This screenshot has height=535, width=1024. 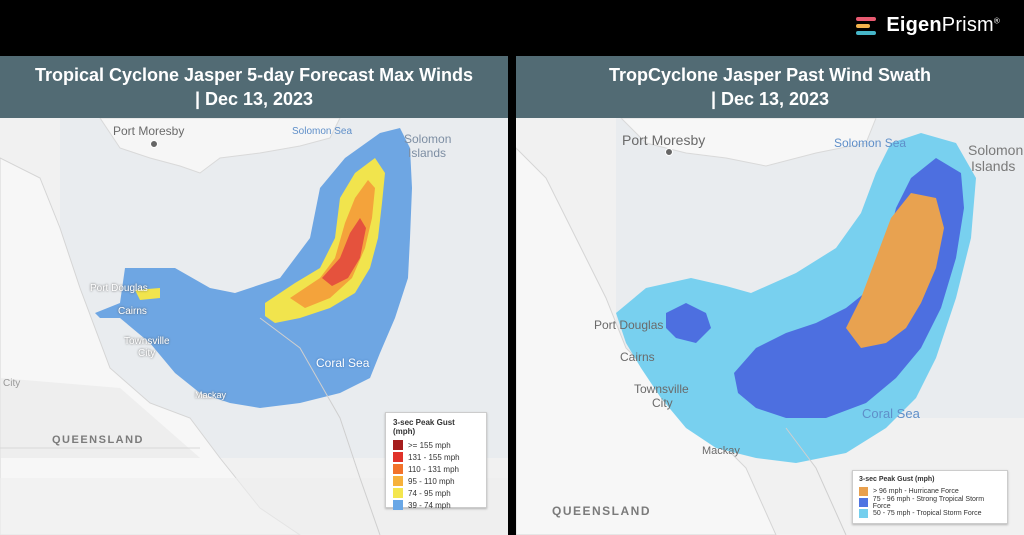 I want to click on legend-item-95-110: 95 - 110 mph, so click(x=436, y=481).